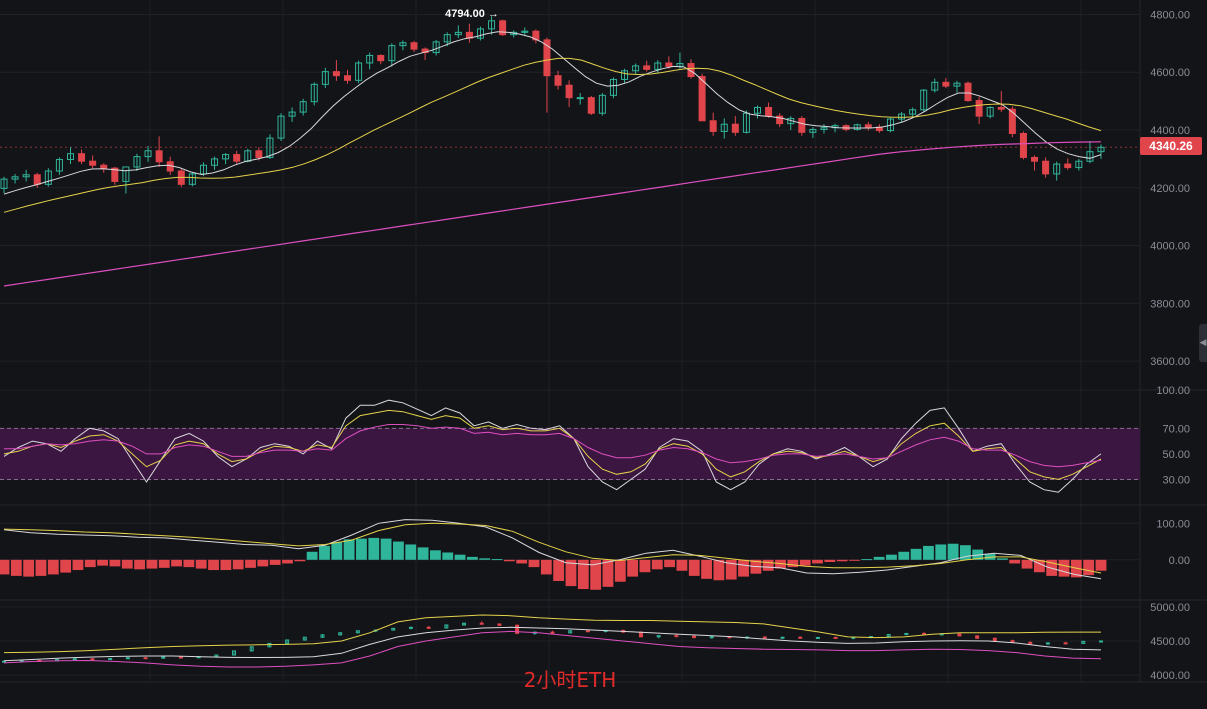 Image resolution: width=1207 pixels, height=709 pixels. Describe the element at coordinates (1170, 676) in the screenshot. I see `bollinger-tick-label: 4000.00` at that location.